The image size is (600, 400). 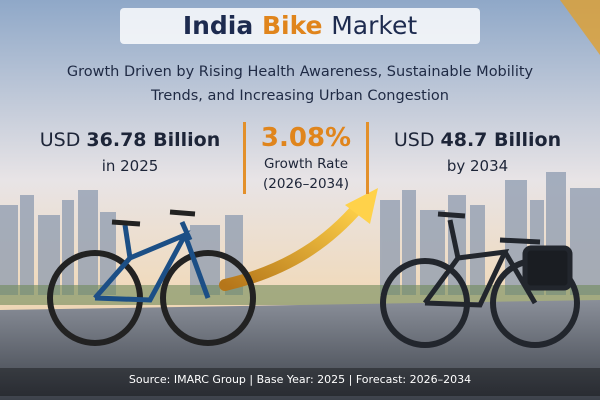 What do you see at coordinates (153, 140) in the screenshot?
I see `amount: 36.78 Billion` at bounding box center [153, 140].